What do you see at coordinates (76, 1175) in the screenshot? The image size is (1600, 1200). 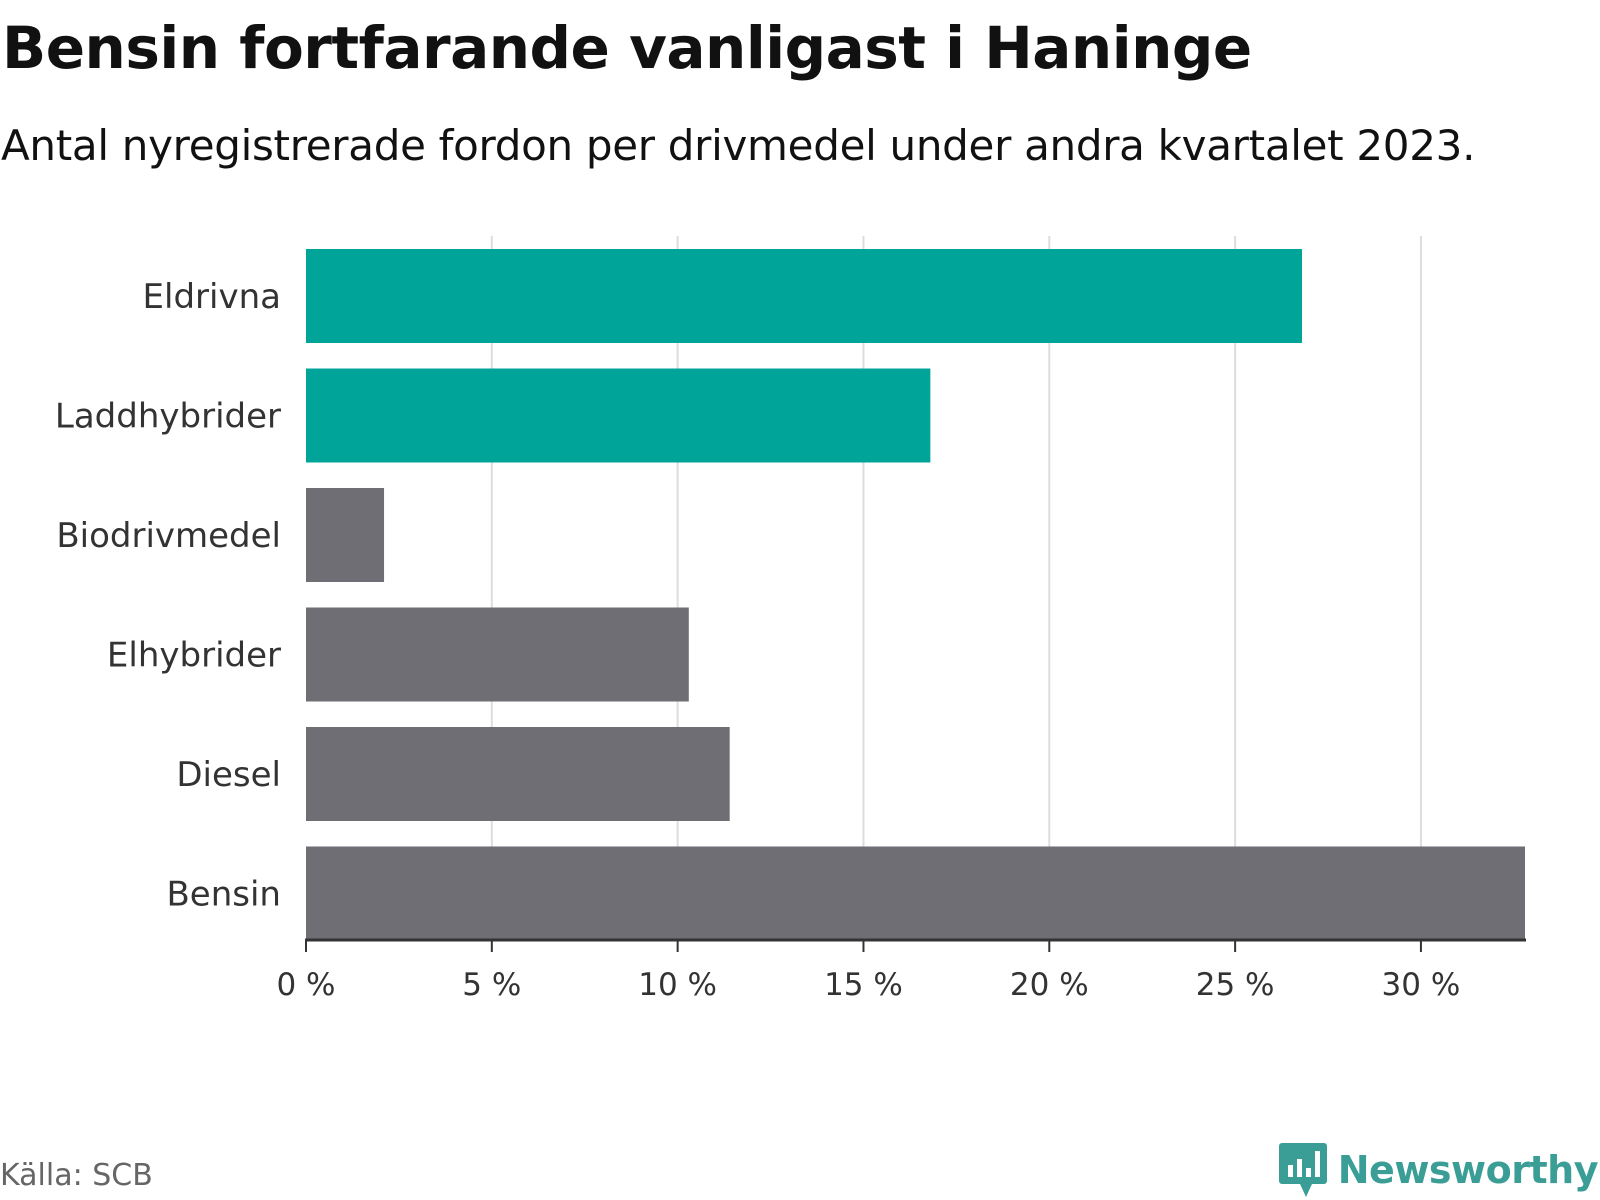 I see `source-note: Källa: SCB` at bounding box center [76, 1175].